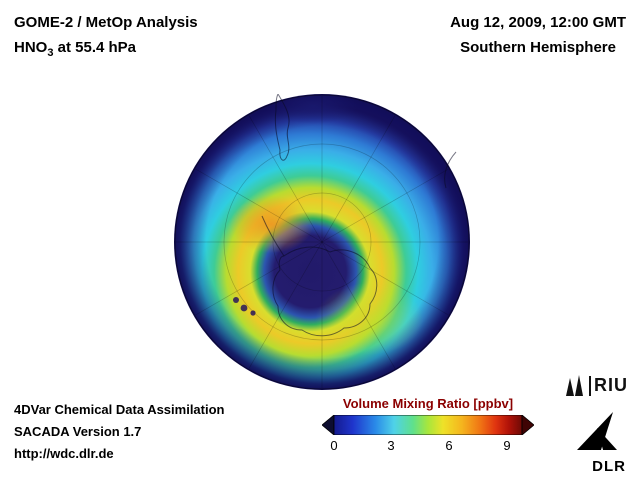  I want to click on colorbar-tick-0: 0, so click(334, 445).